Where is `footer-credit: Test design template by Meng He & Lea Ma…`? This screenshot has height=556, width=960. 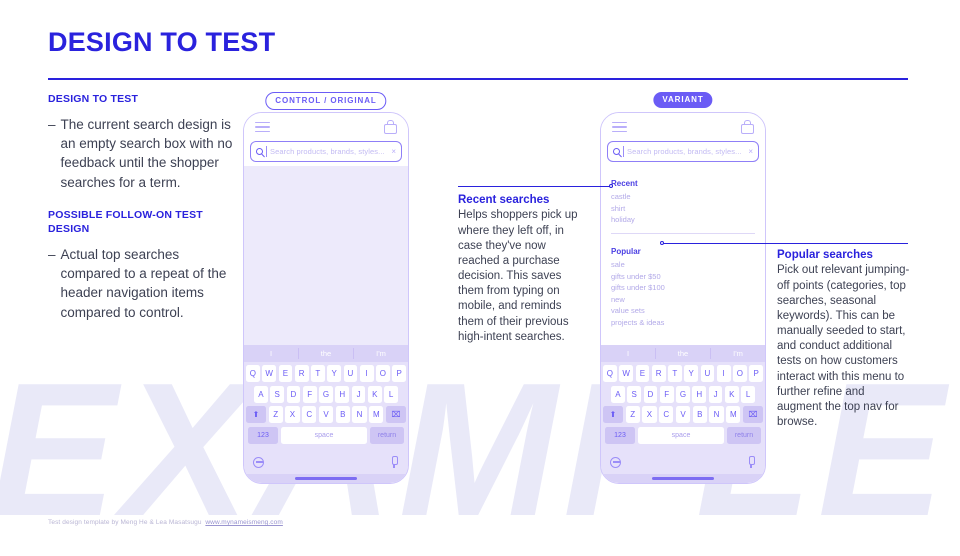
footer-credit: Test design template by Meng He & Lea Ma… is located at coordinates (165, 522).